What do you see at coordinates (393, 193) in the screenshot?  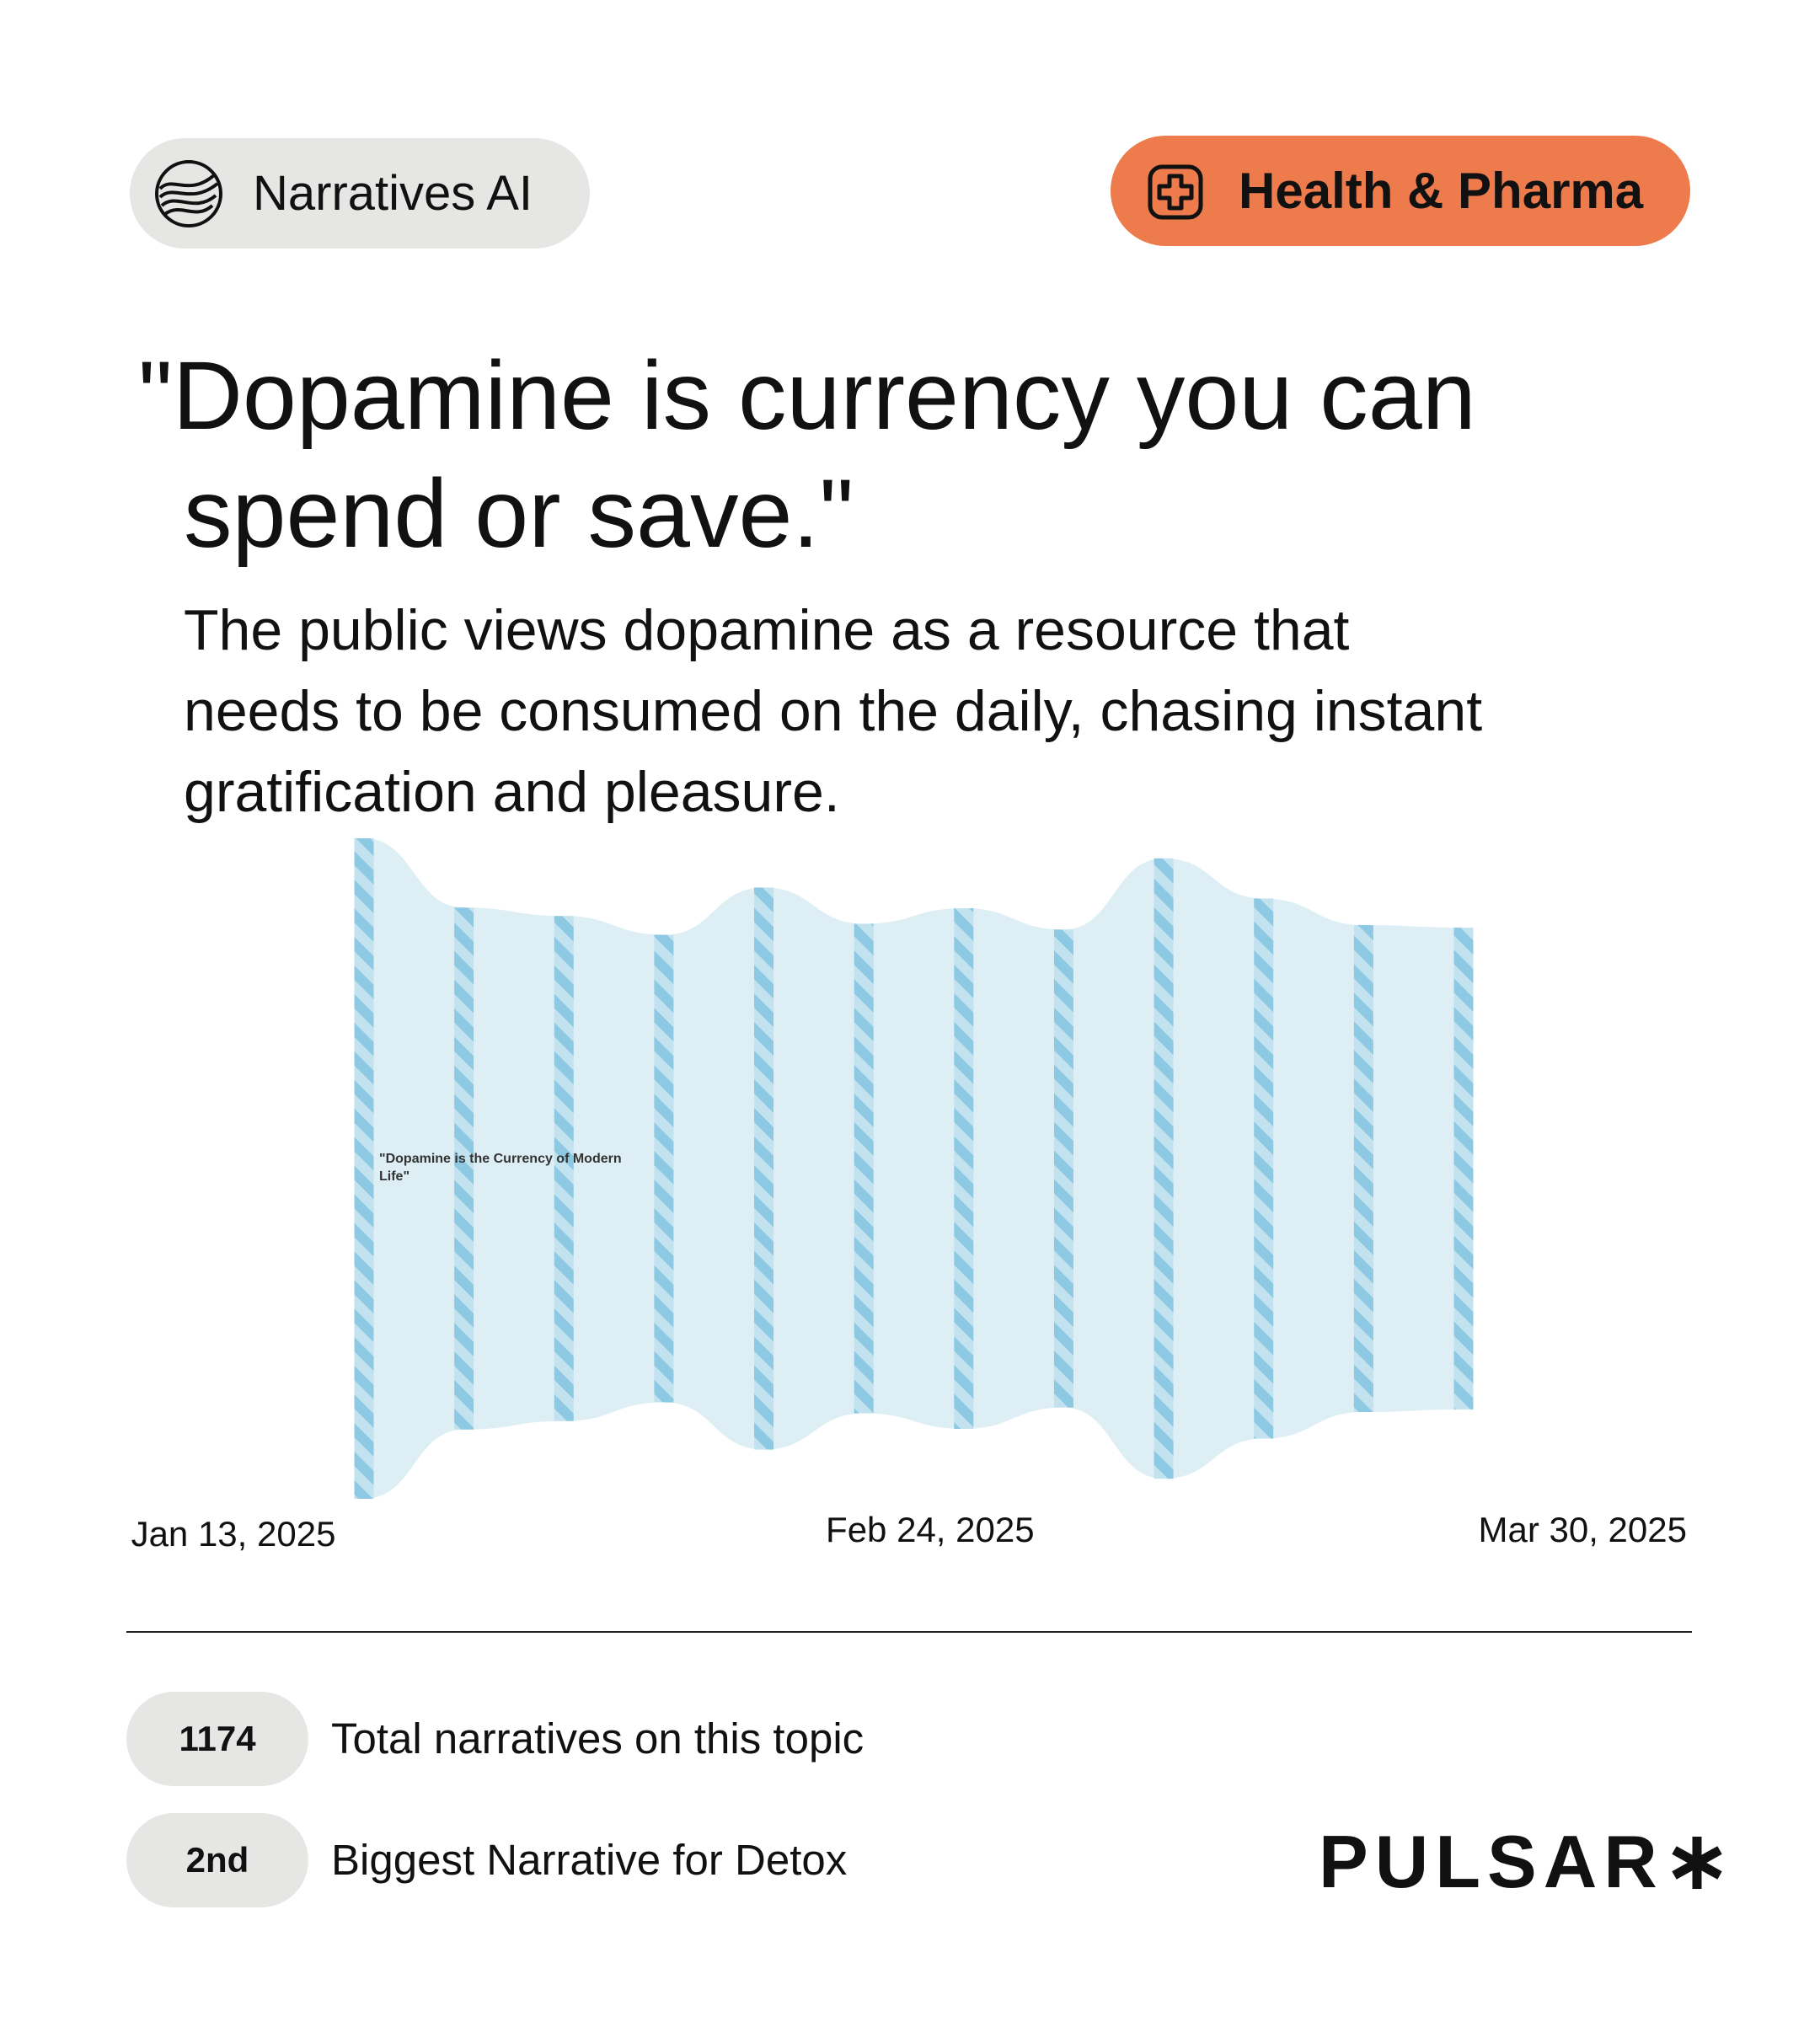 I see `badge-label: Narratives AI` at bounding box center [393, 193].